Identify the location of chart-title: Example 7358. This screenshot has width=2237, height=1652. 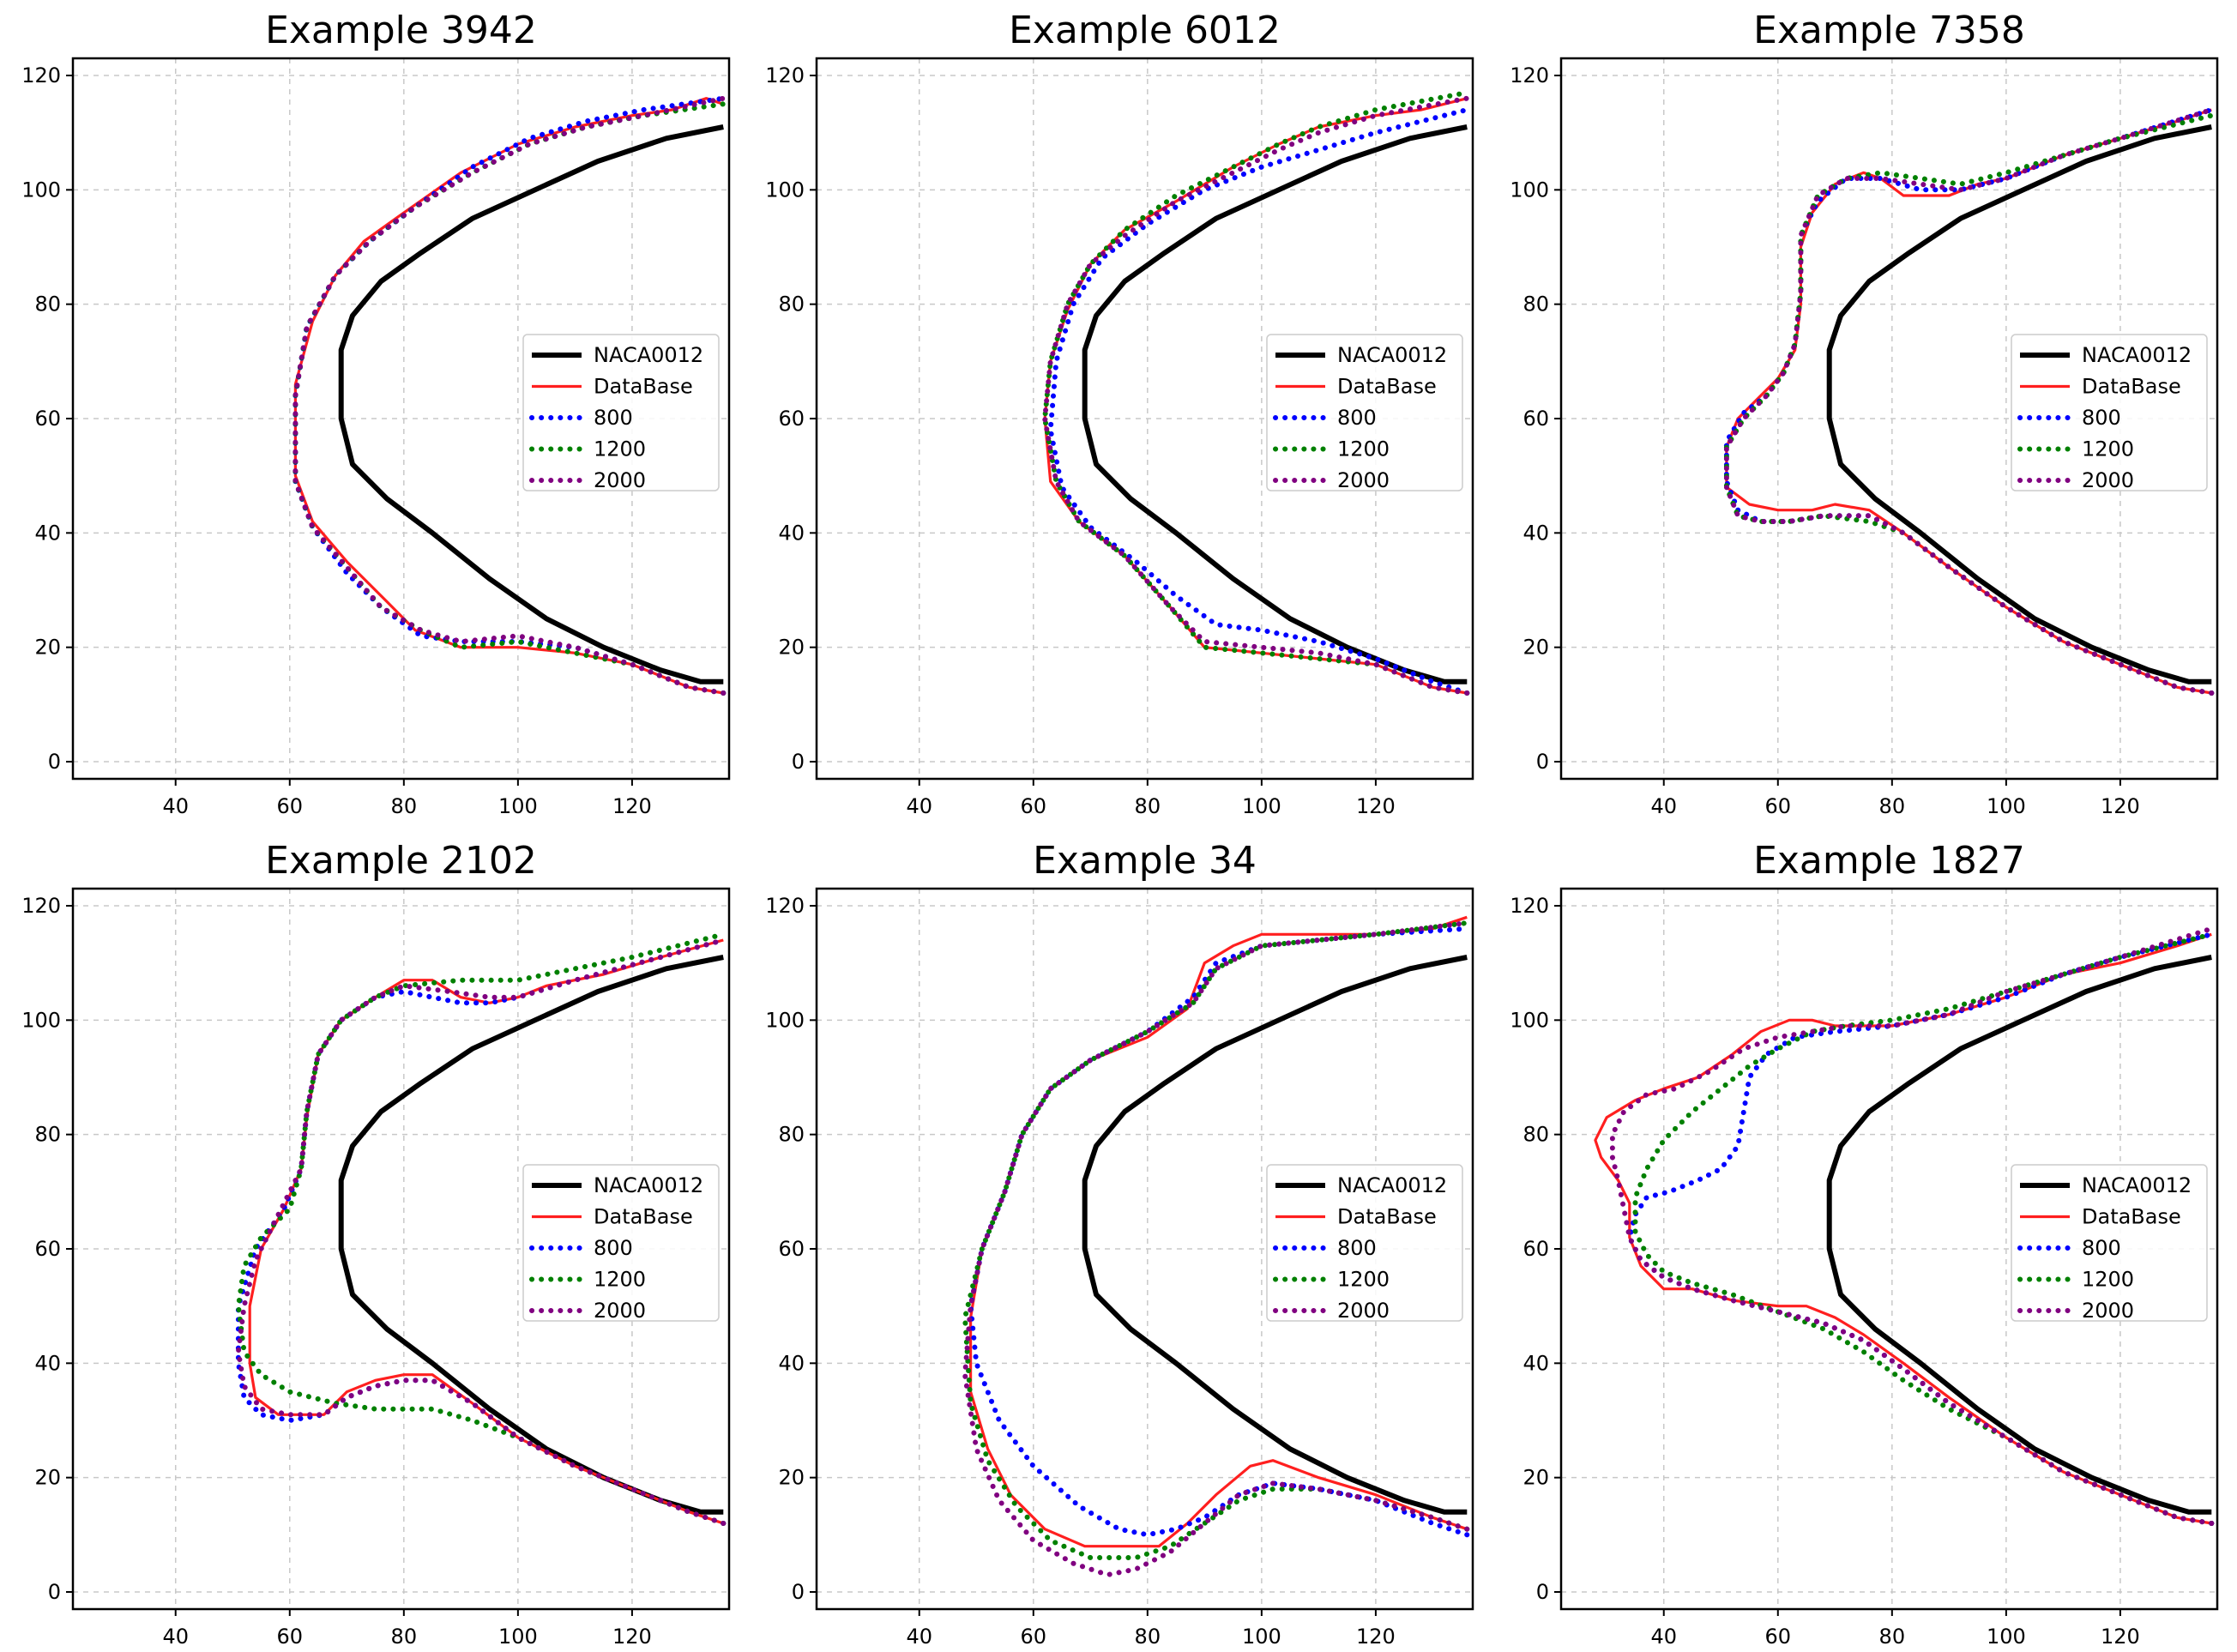
(1889, 30).